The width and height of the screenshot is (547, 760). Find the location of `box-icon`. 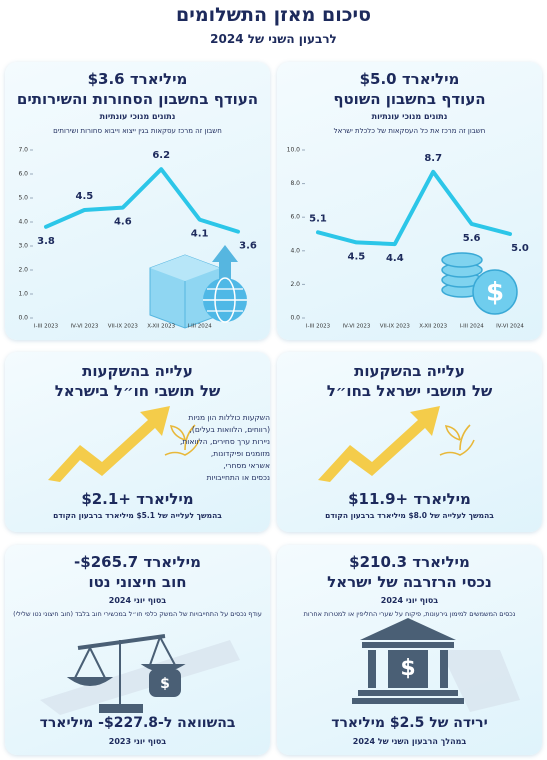

box-icon is located at coordinates (198, 287).